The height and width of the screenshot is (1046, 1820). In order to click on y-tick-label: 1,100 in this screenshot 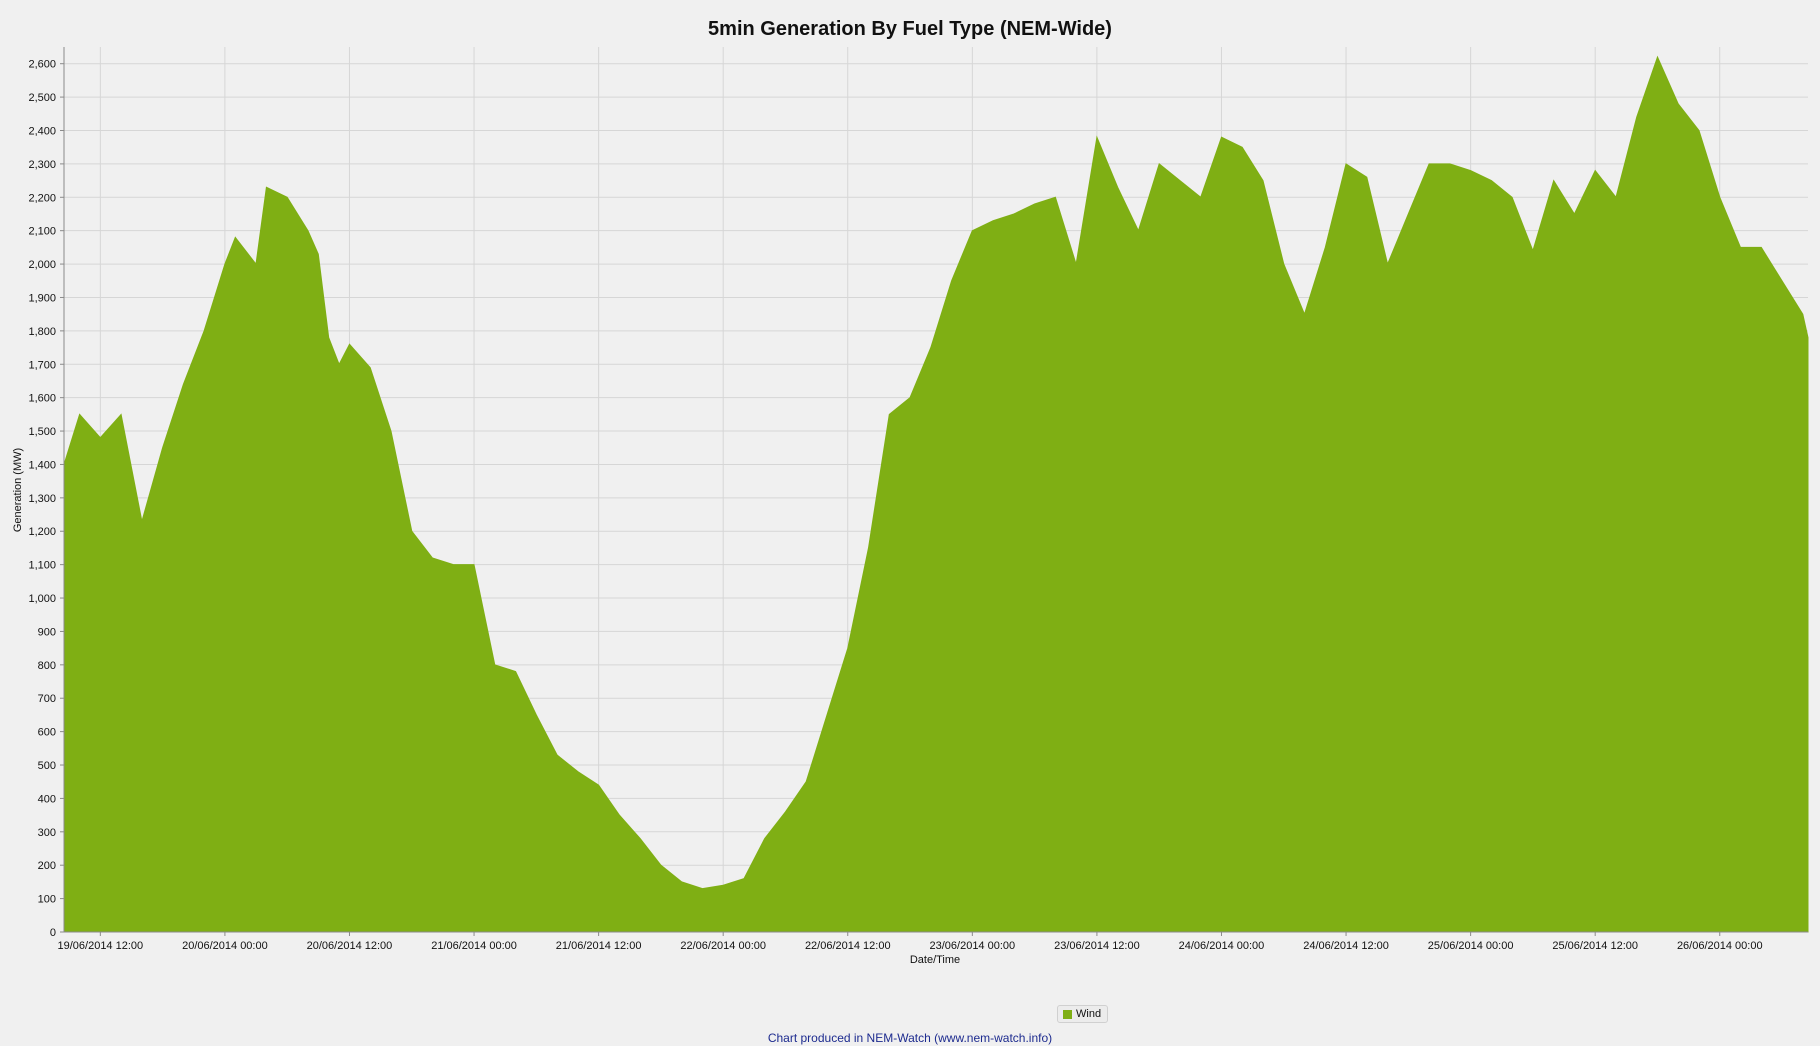, I will do `click(42, 566)`.